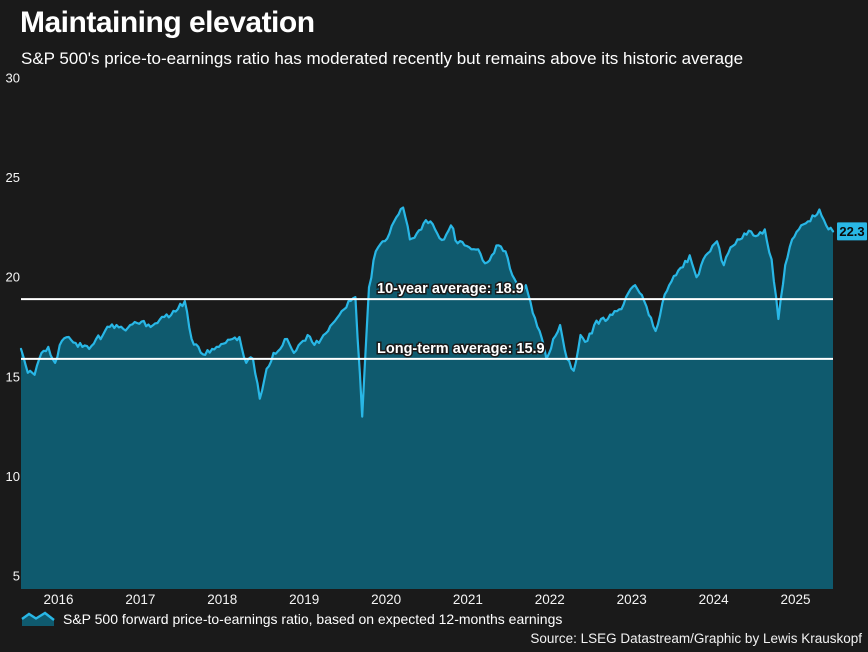 Image resolution: width=868 pixels, height=652 pixels. I want to click on chart-title: Maintaining elevation, so click(167, 22).